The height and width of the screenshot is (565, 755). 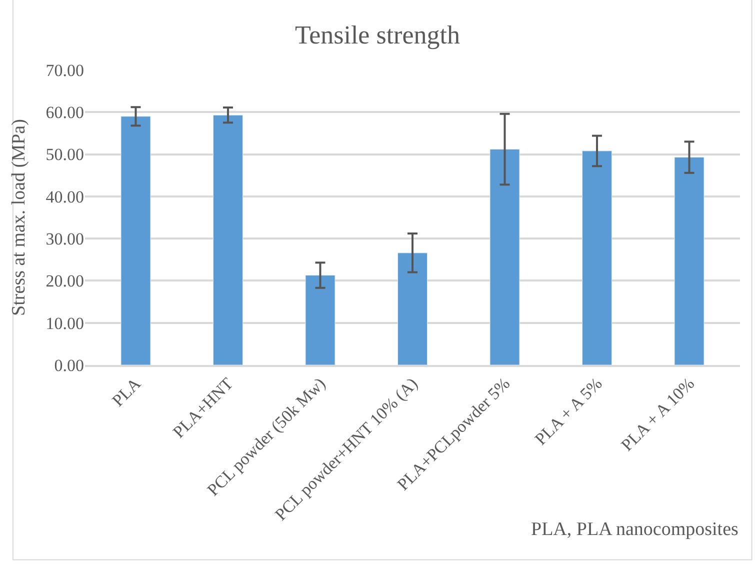 What do you see at coordinates (65, 323) in the screenshot?
I see `y-tick-label: 10.00` at bounding box center [65, 323].